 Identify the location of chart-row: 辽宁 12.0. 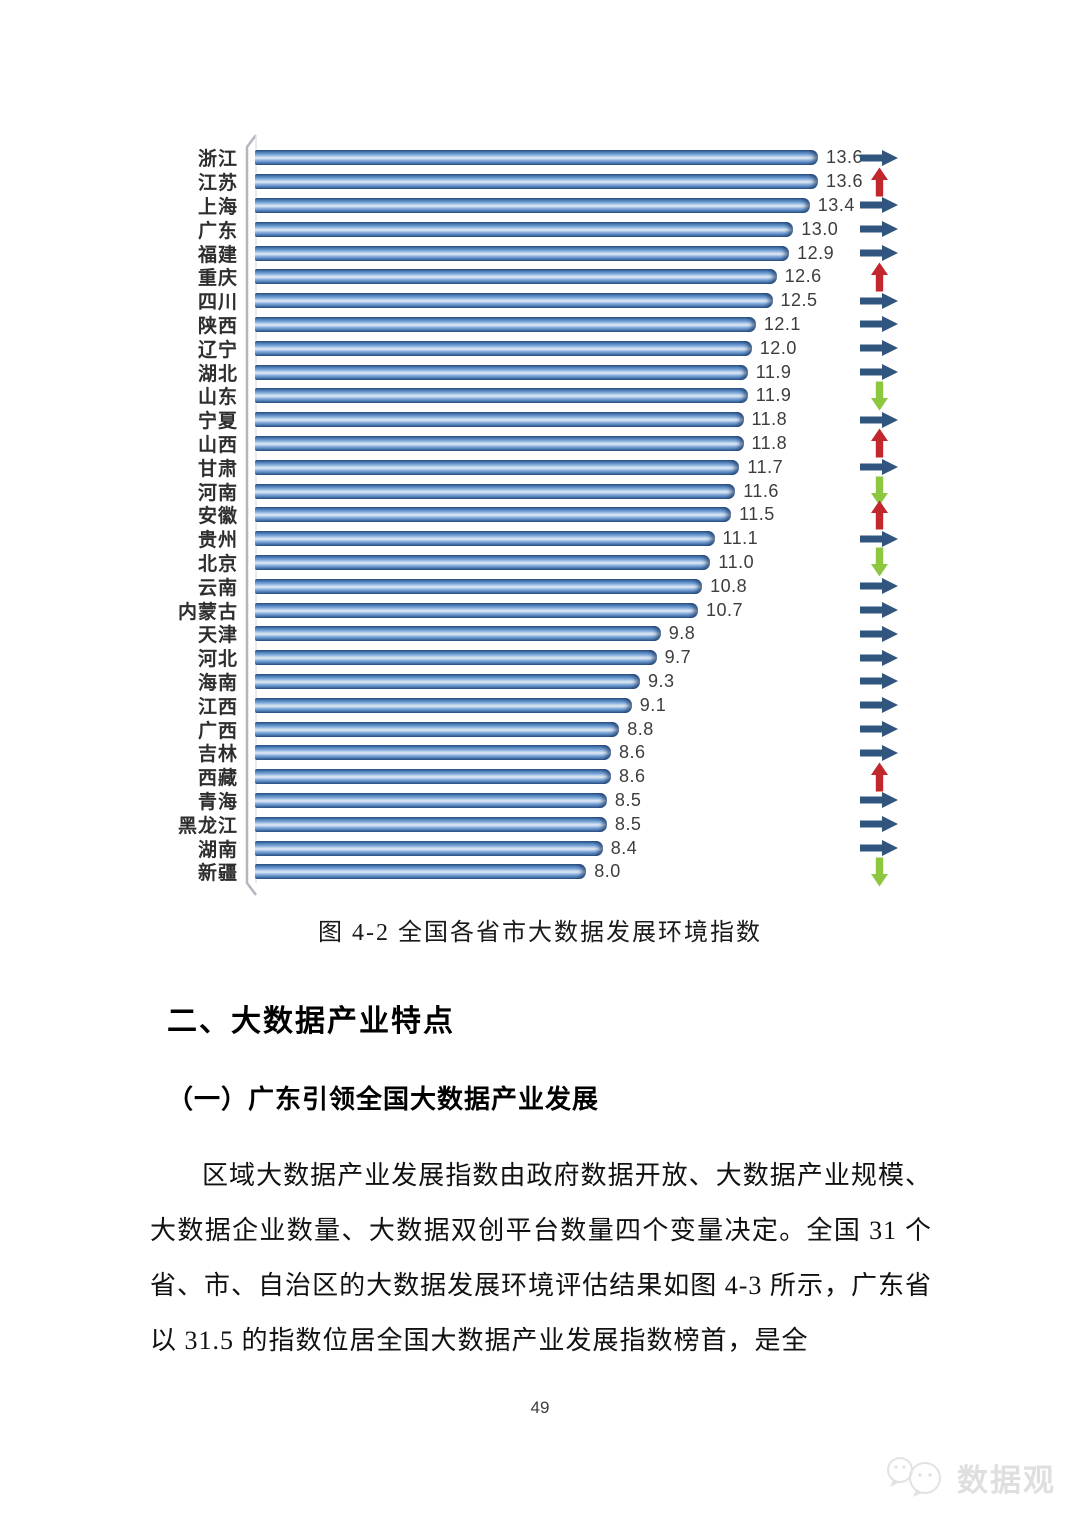
(540, 348).